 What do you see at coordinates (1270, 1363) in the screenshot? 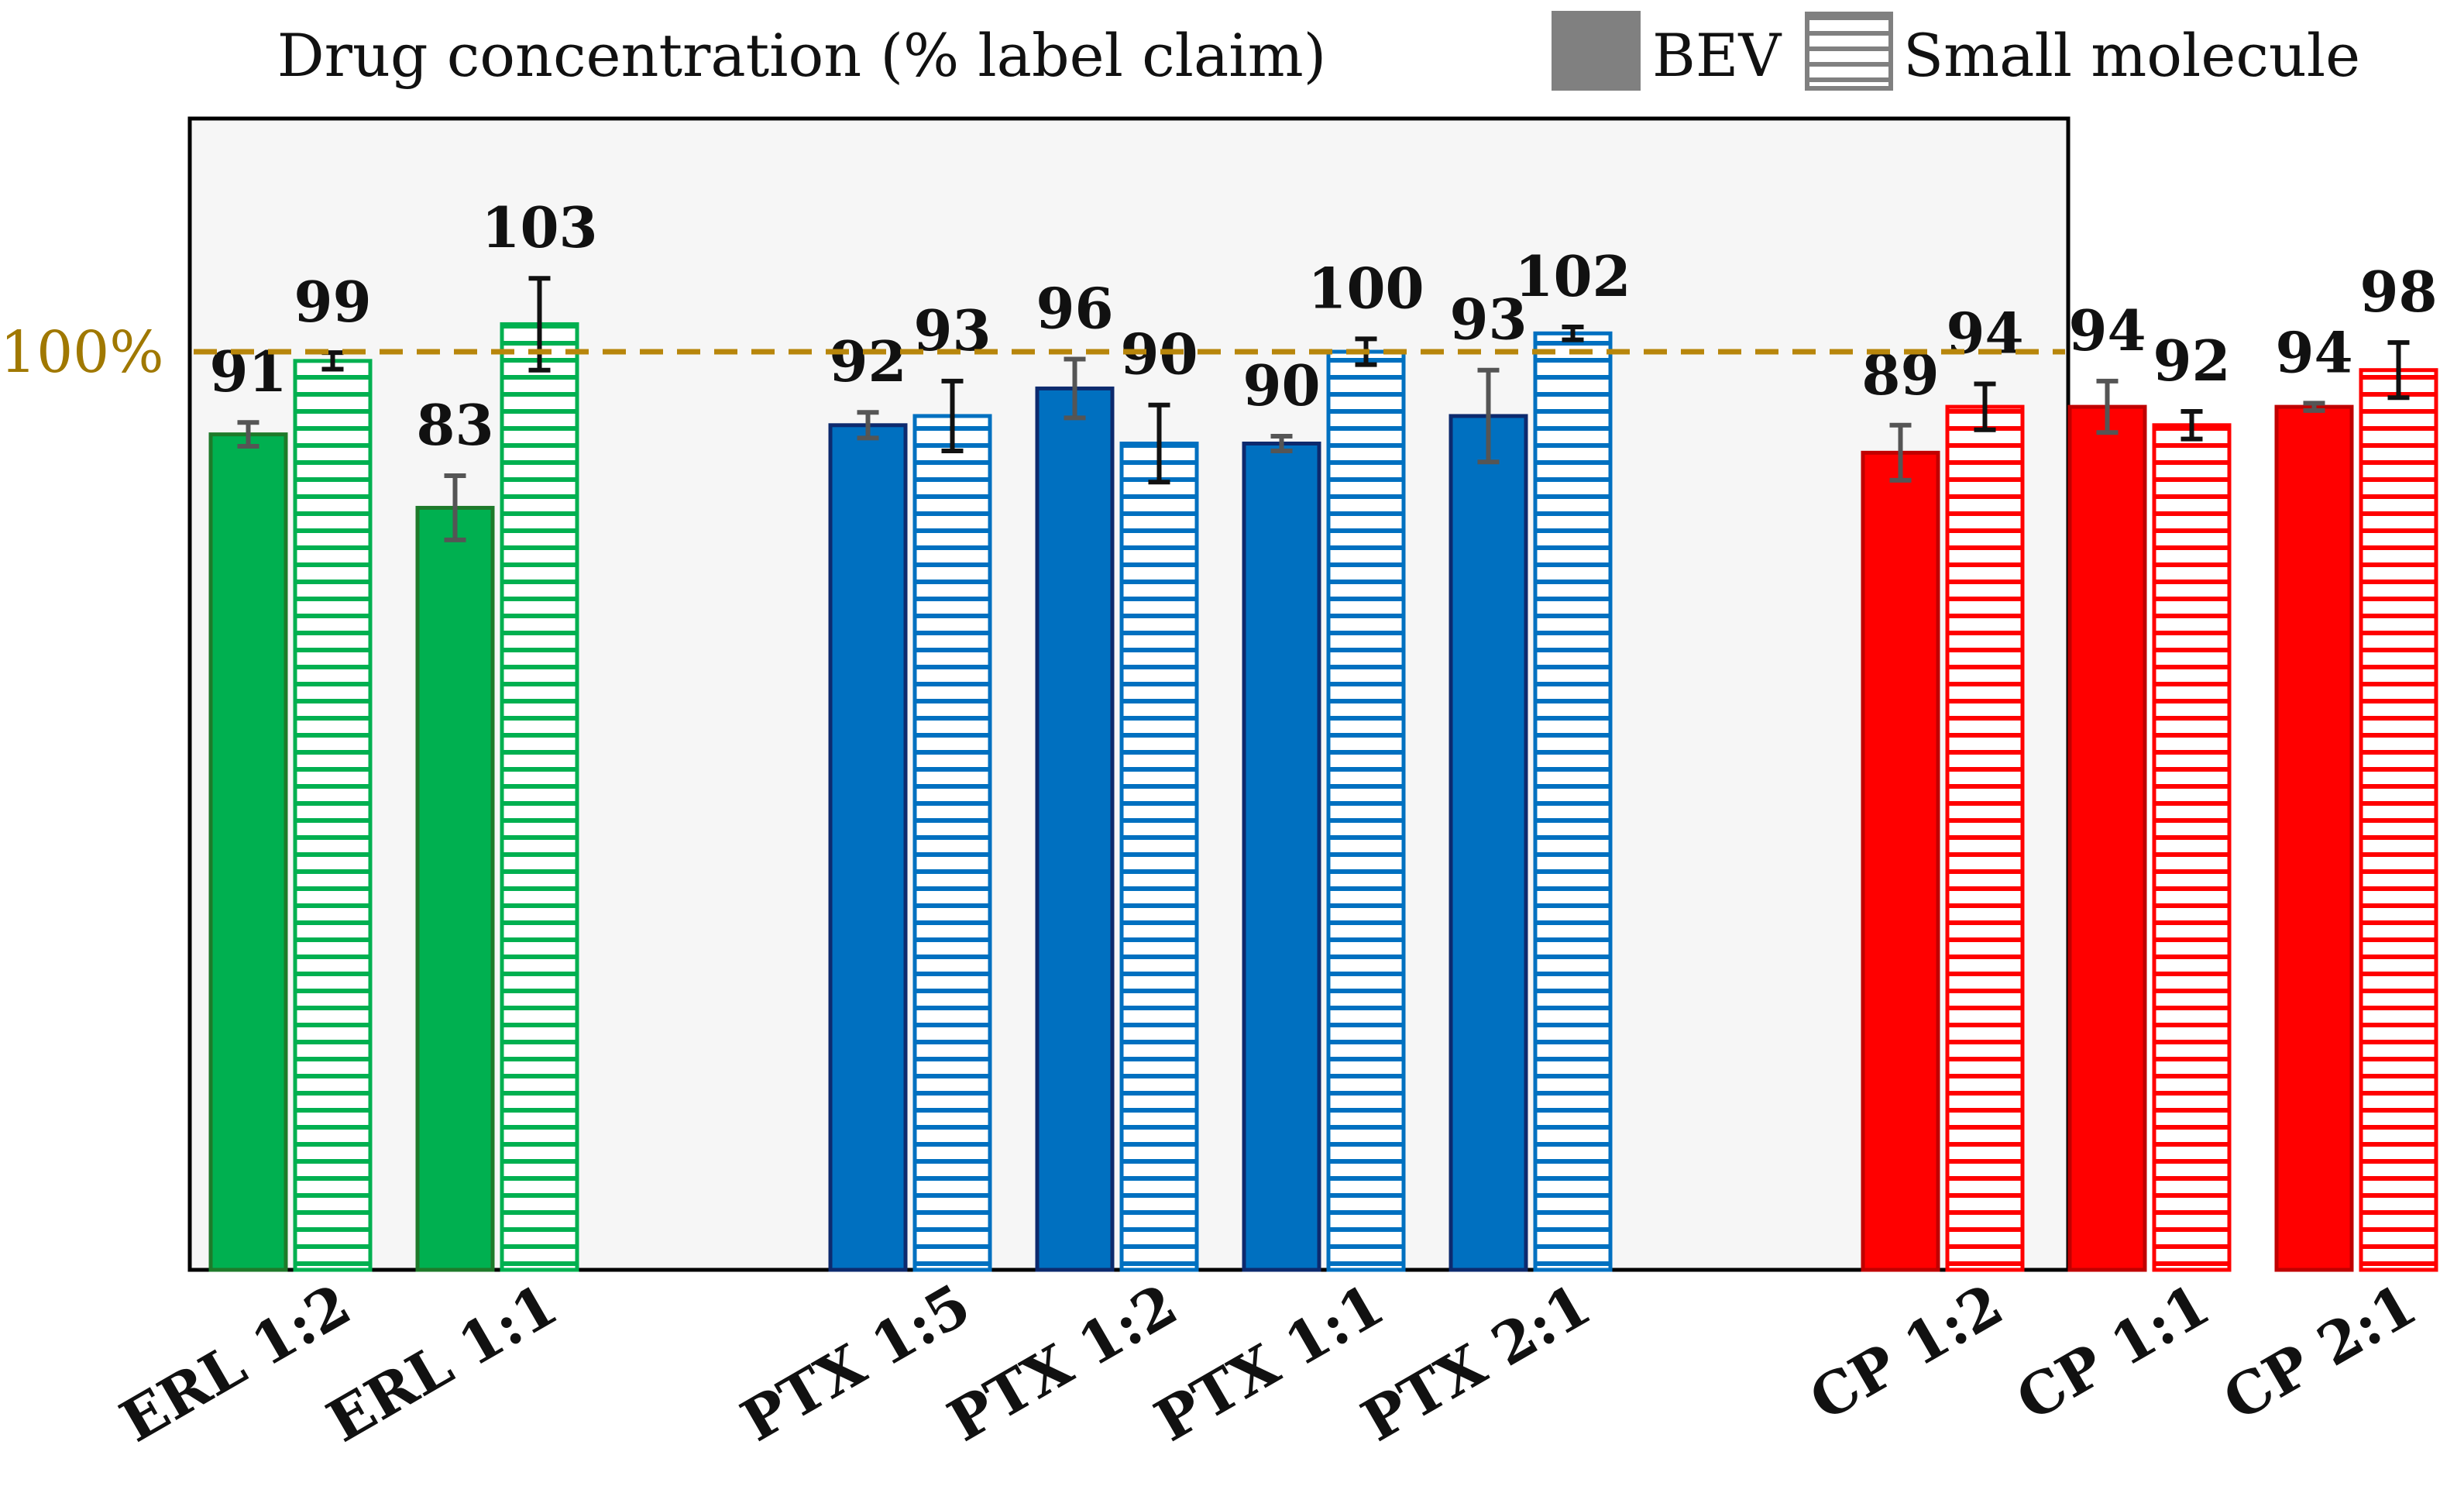
I see `category-label-ptx-1-1: PTX 1:1` at bounding box center [1270, 1363].